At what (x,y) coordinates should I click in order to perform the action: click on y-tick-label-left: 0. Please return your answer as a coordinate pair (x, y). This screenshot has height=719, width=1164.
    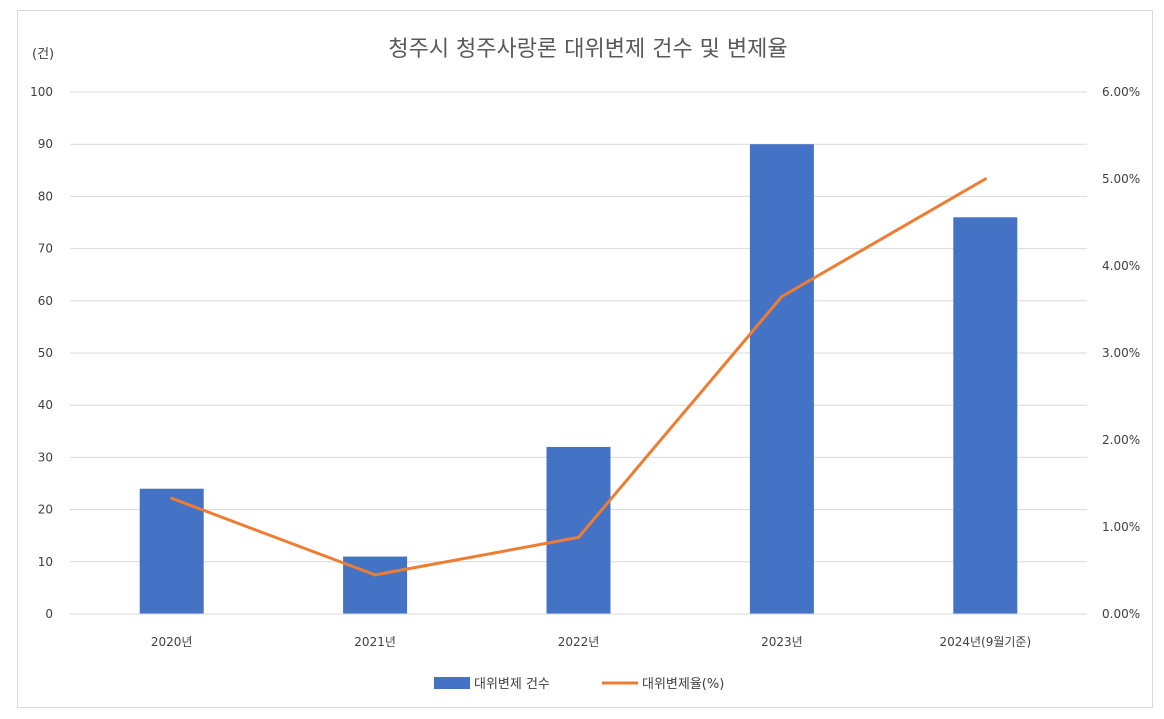
    Looking at the image, I should click on (49, 614).